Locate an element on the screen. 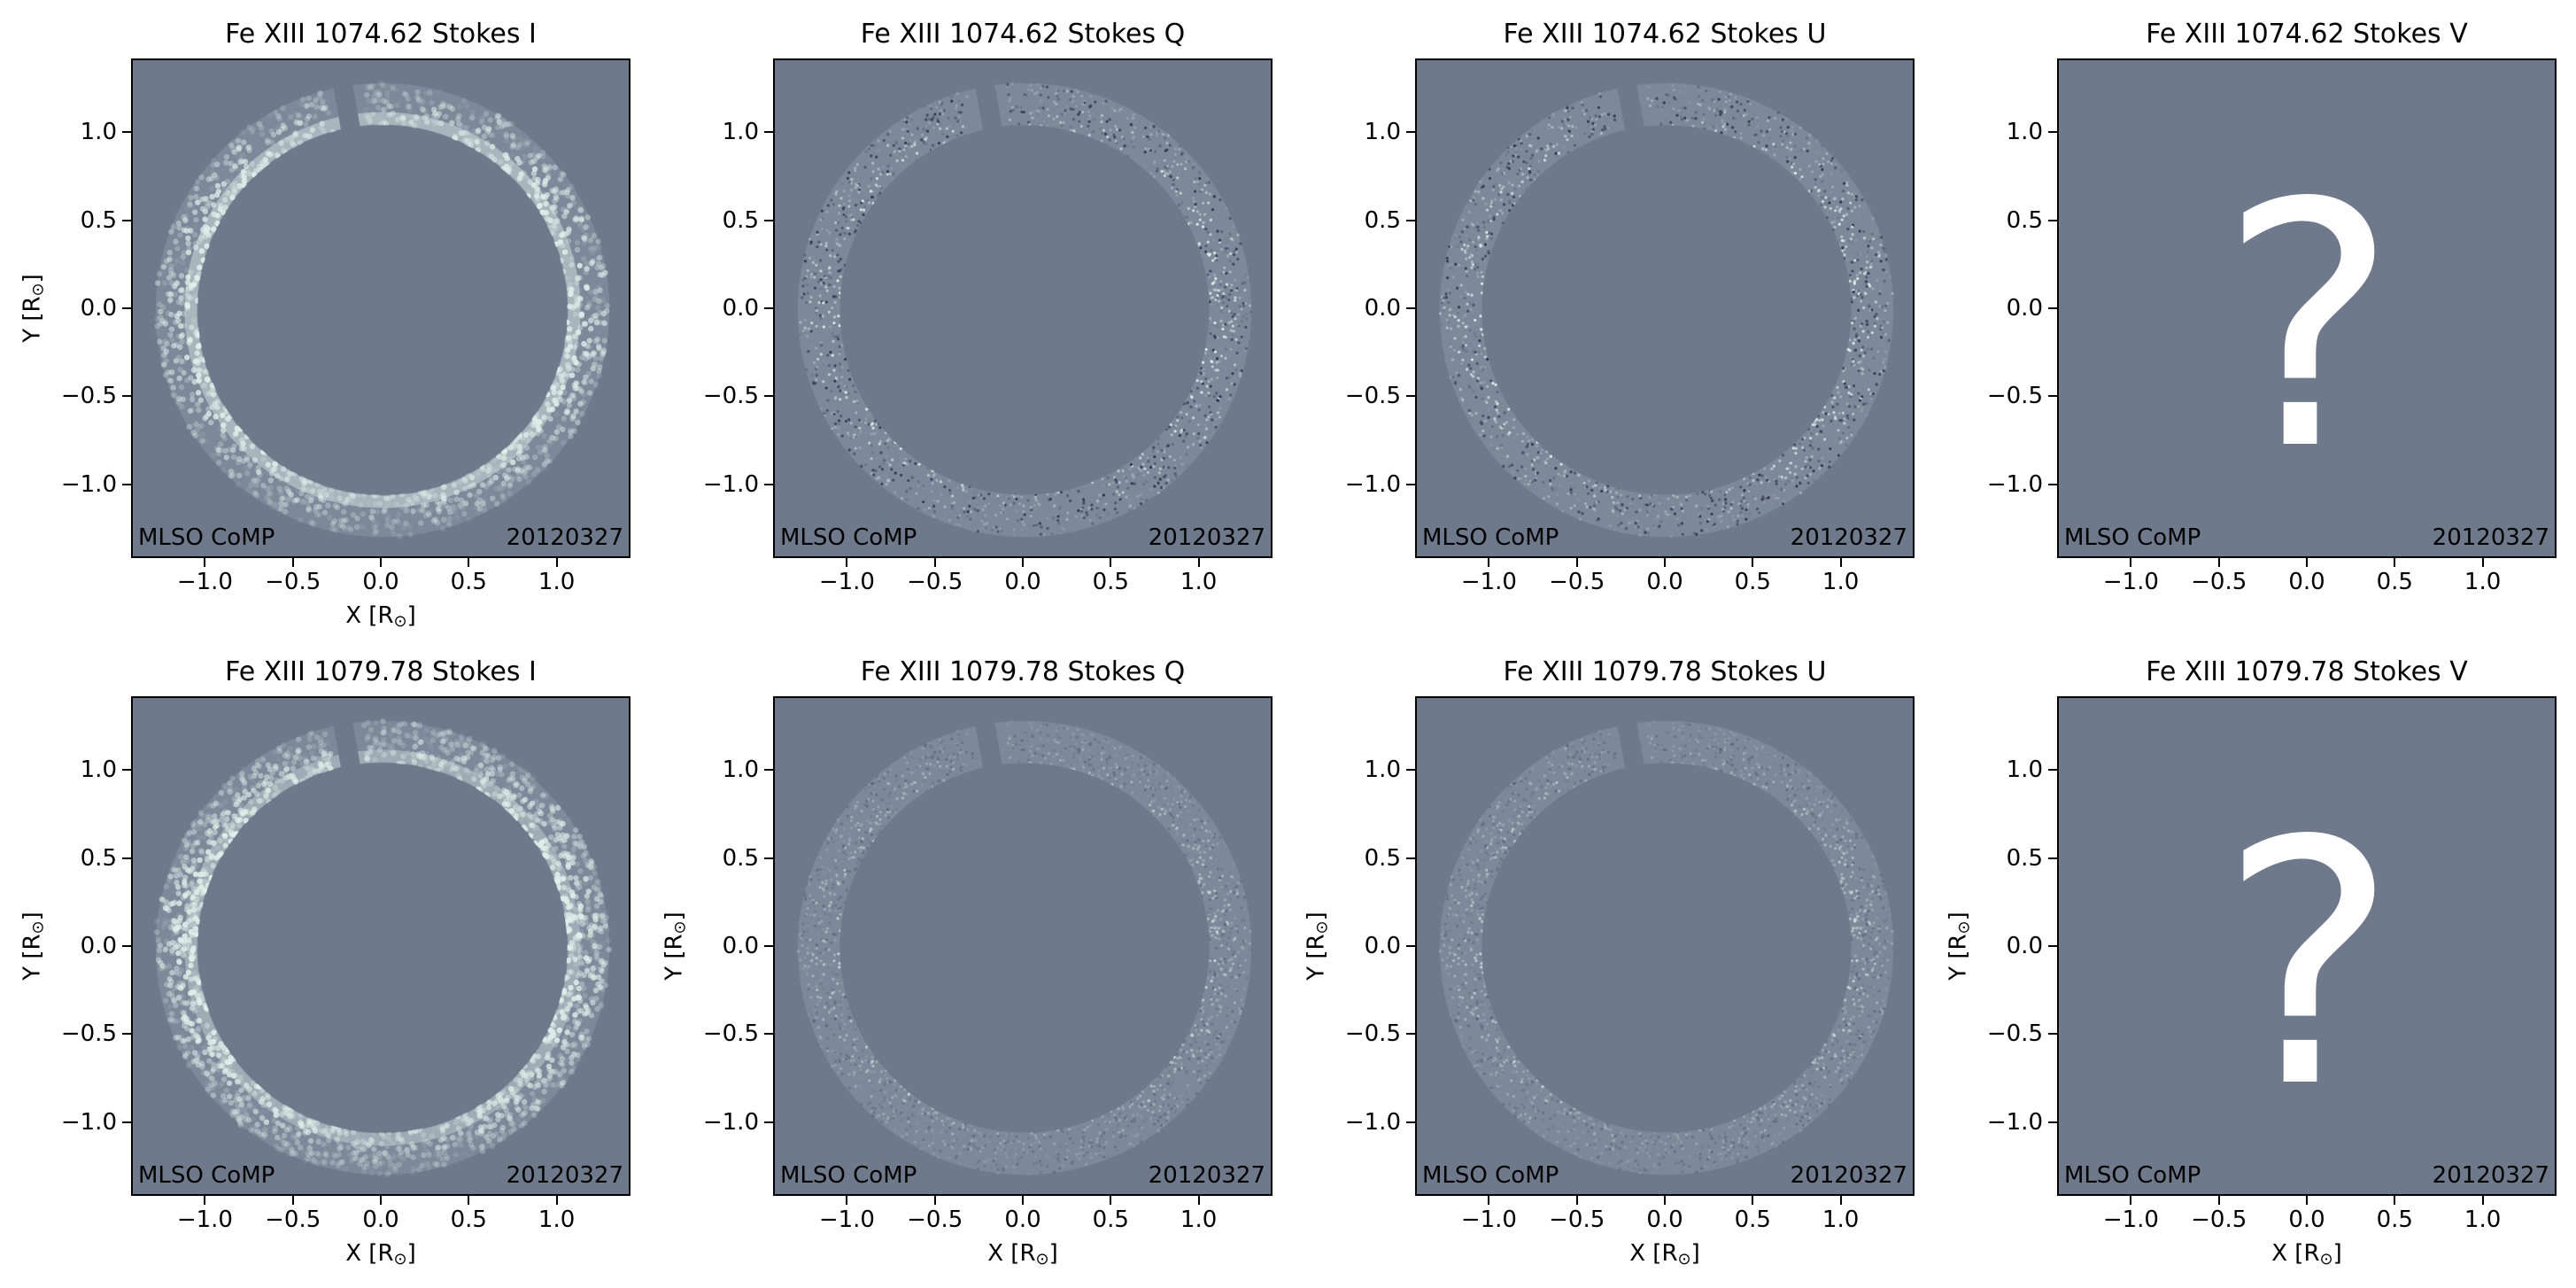  panel-title: Fe XIII 1074.62 Stokes U is located at coordinates (1665, 34).